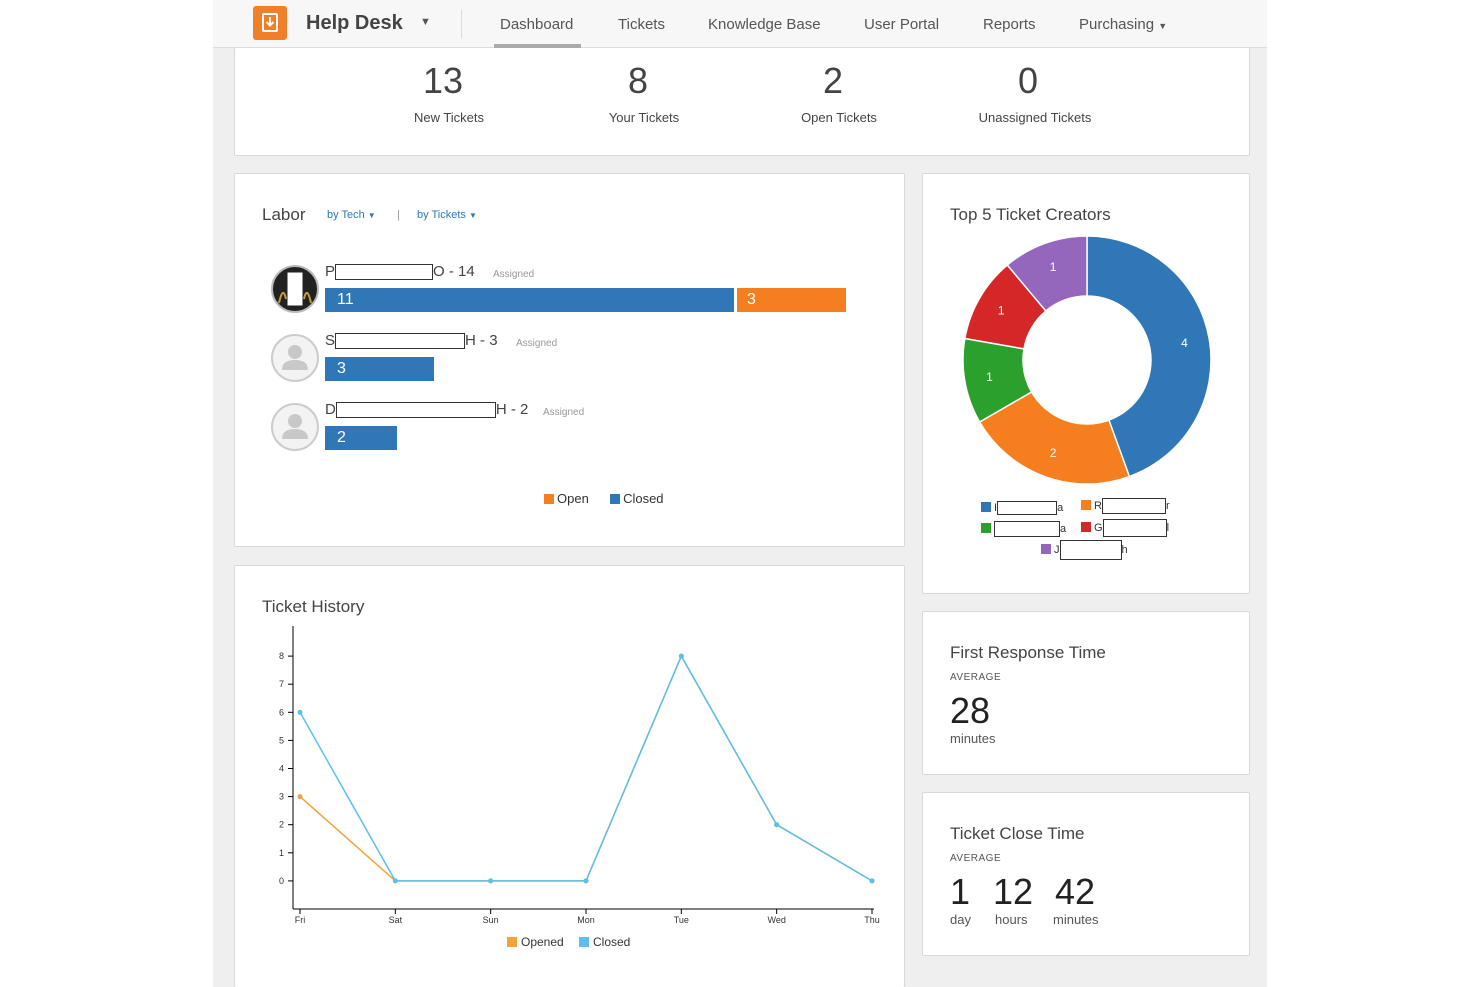 The image size is (1480, 987). I want to click on close-minutes-value: 42, so click(1075, 891).